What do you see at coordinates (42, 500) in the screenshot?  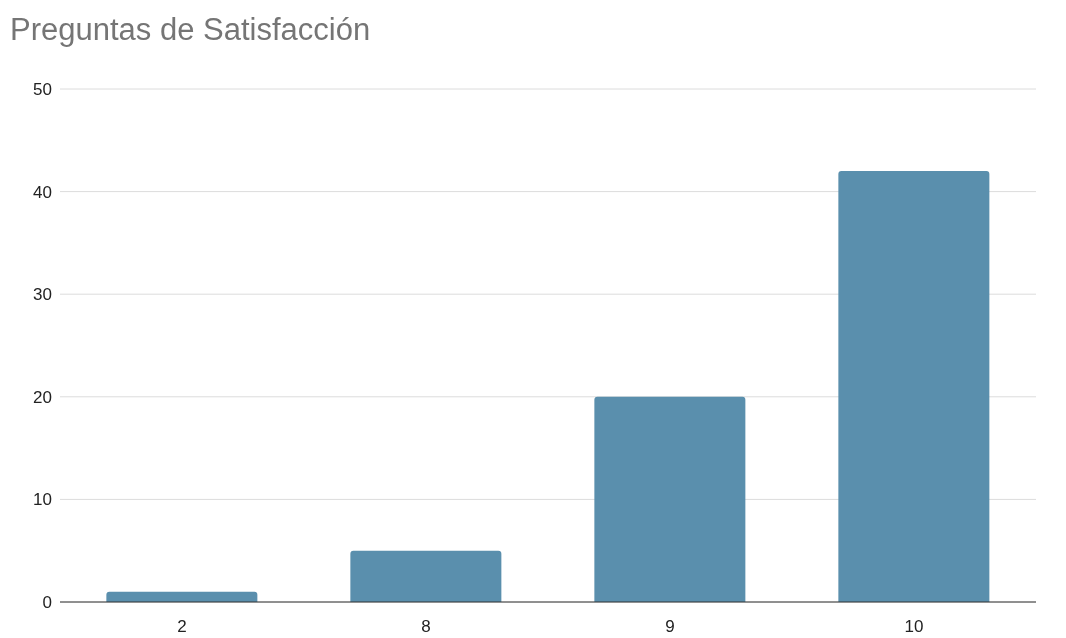 I see `y-tick-label: 10` at bounding box center [42, 500].